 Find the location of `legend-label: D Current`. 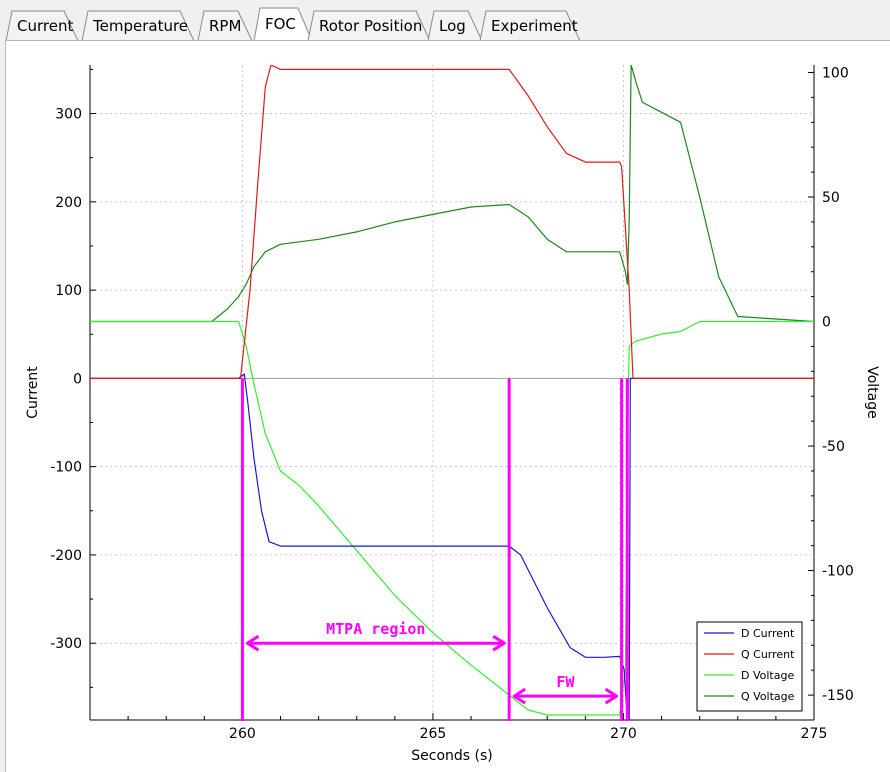

legend-label: D Current is located at coordinates (768, 633).